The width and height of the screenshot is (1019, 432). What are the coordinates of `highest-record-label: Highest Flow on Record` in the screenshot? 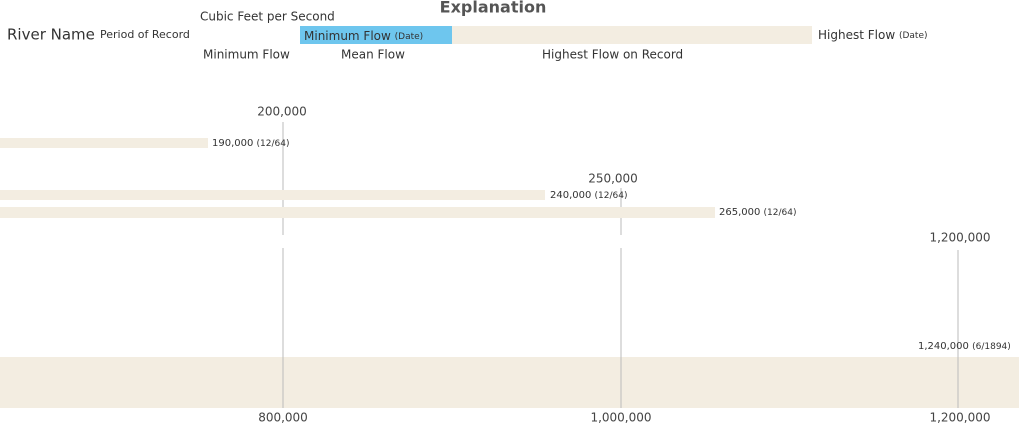 It's located at (612, 55).